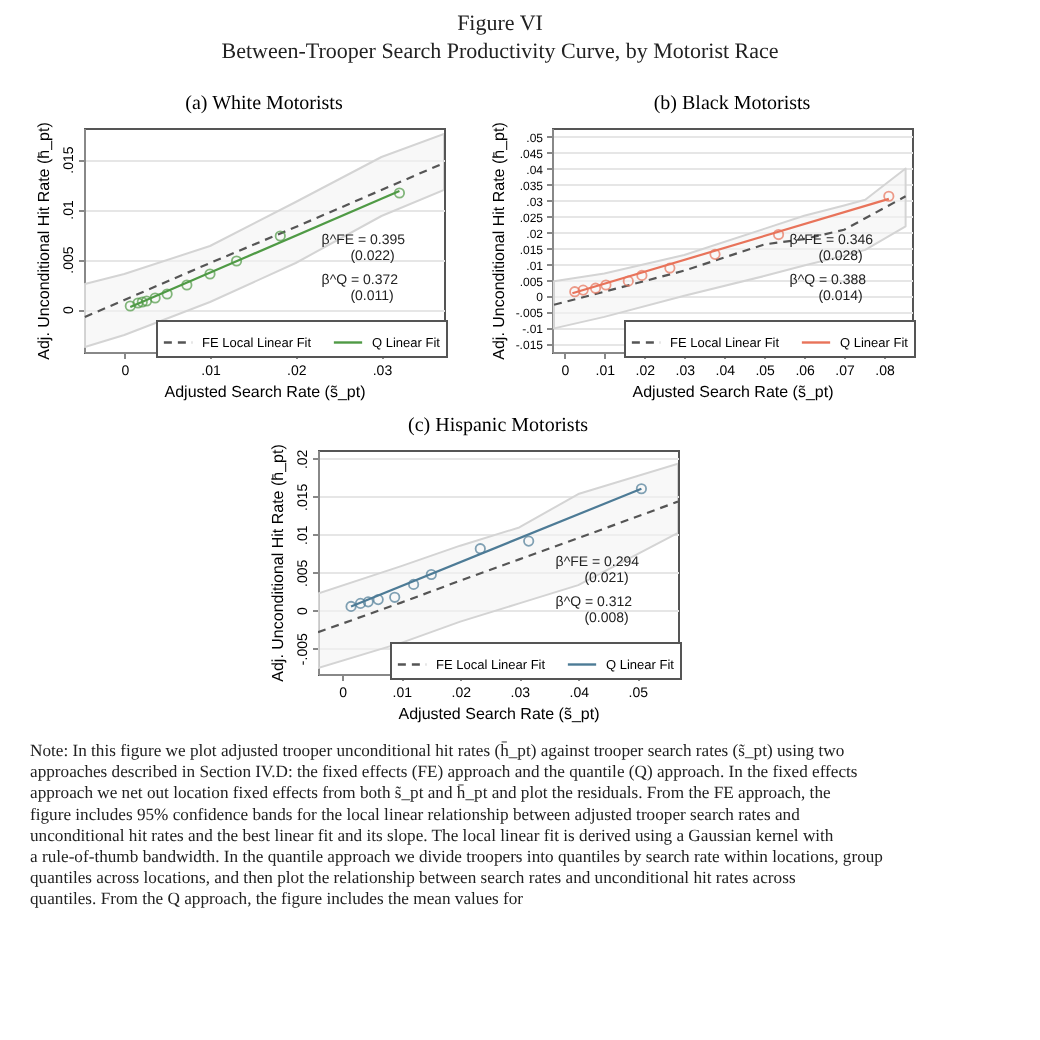  I want to click on text: Figure VI, so click(500, 24).